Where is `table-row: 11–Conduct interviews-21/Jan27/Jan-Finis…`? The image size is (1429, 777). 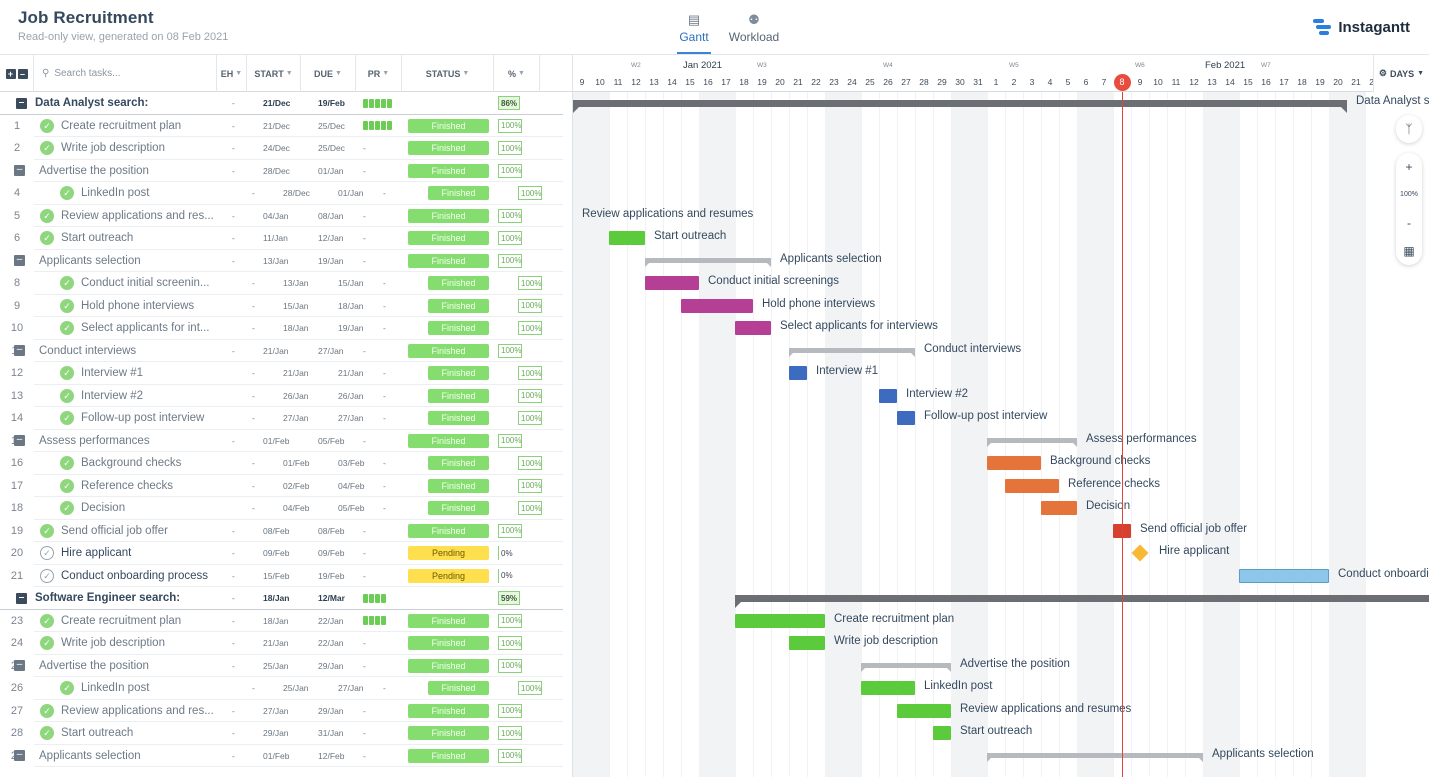
table-row: 11–Conduct interviews-21/Jan27/Jan-Finis… is located at coordinates (286, 351).